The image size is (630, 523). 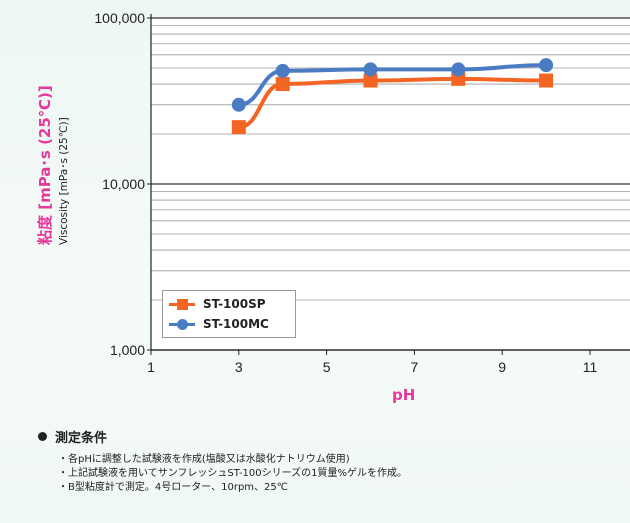 I want to click on x-tick-label: 11, so click(x=590, y=367).